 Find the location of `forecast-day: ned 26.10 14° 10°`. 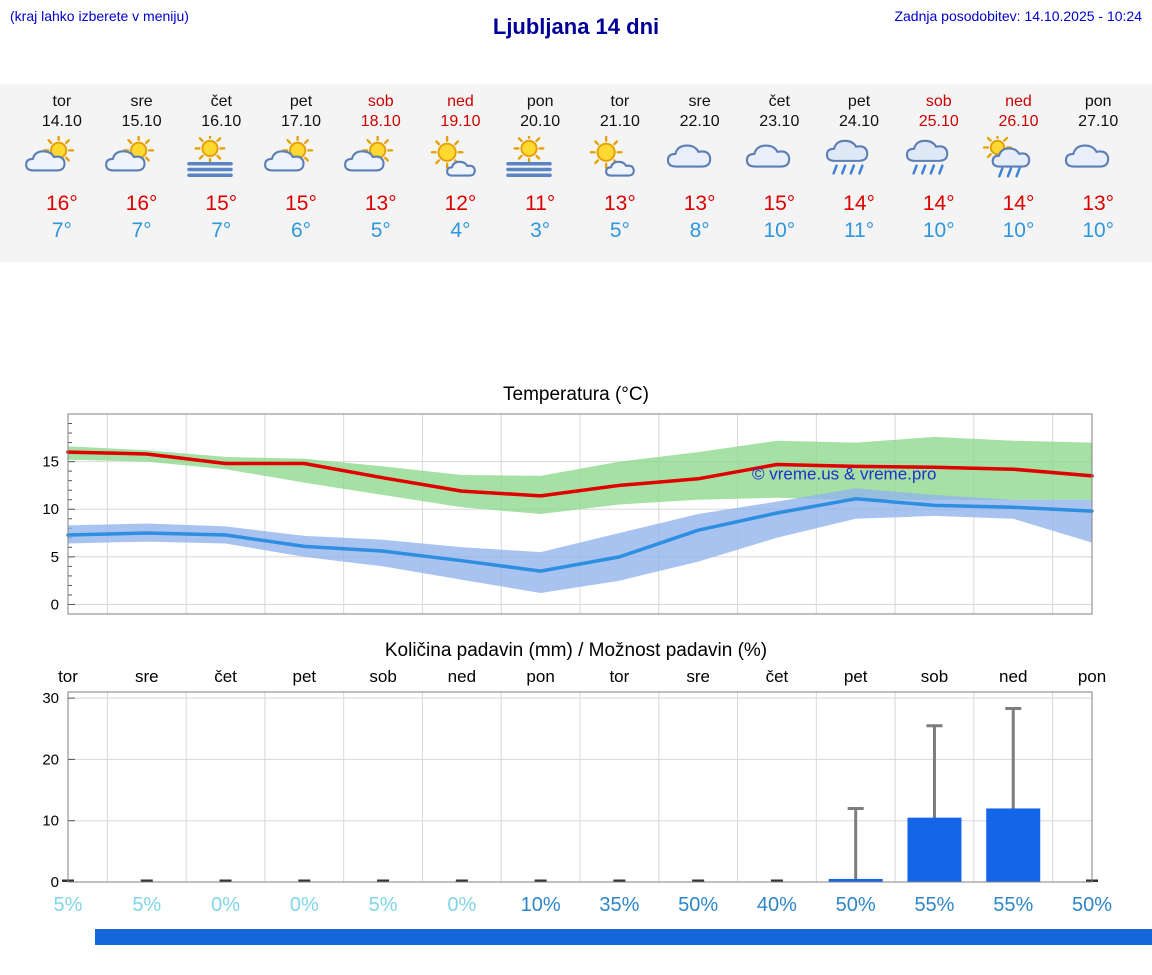

forecast-day: ned 26.10 14° 10° is located at coordinates (1019, 172).